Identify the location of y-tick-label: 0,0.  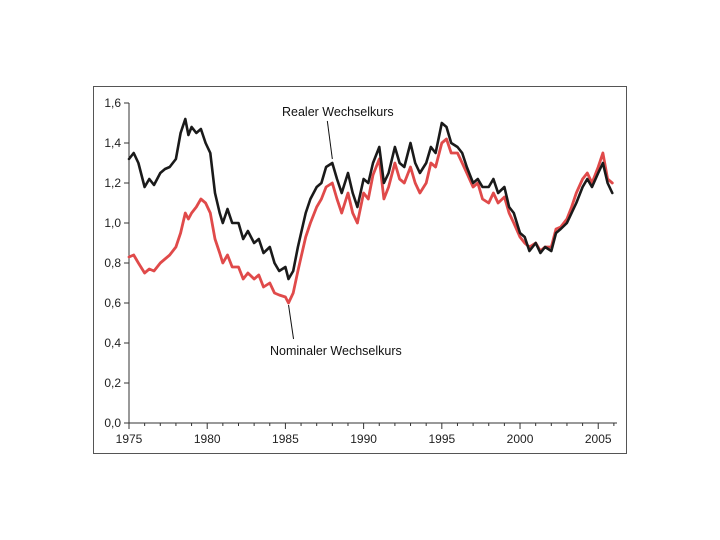
(112, 423).